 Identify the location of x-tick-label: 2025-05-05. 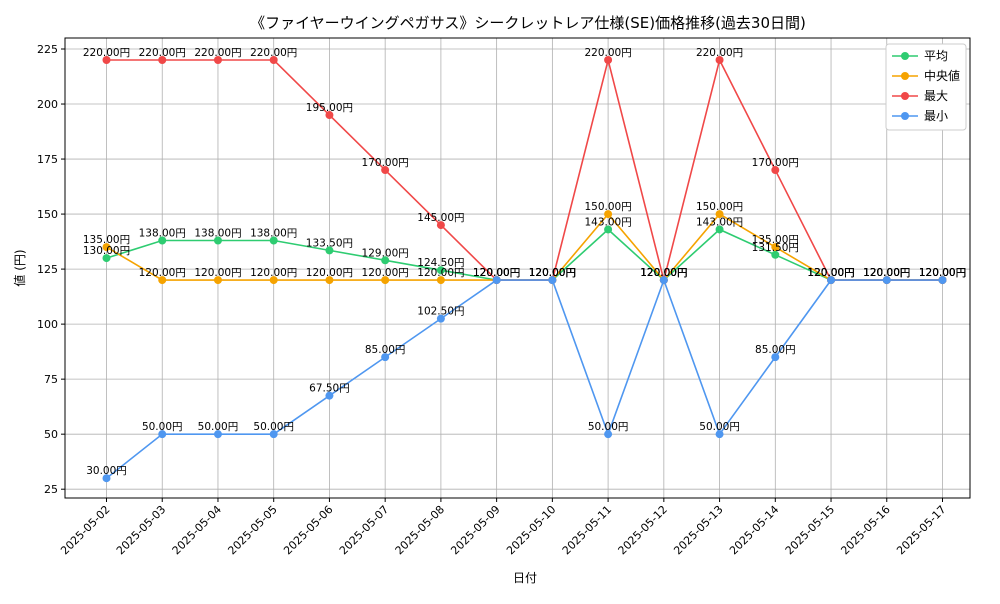
(252, 530).